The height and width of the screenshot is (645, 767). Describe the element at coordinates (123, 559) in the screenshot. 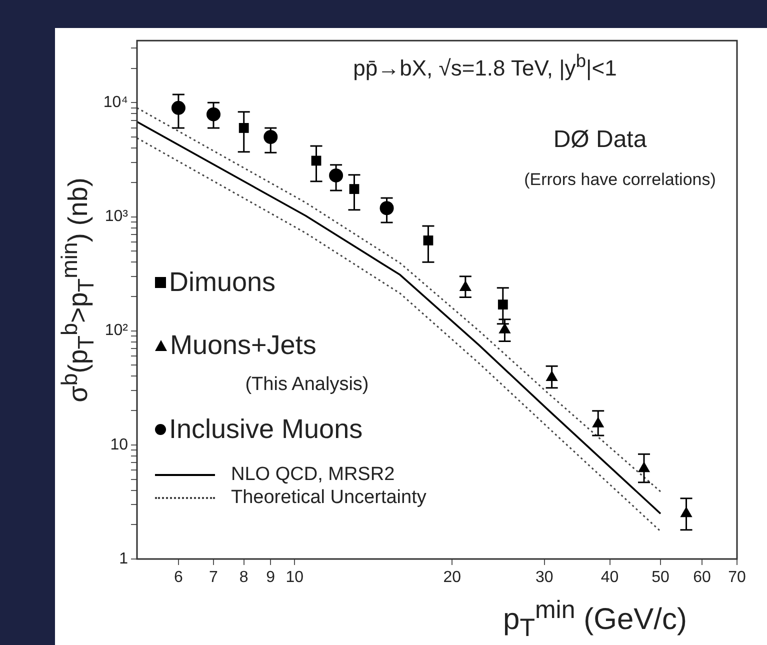

I see `y-tick-label: 1` at that location.